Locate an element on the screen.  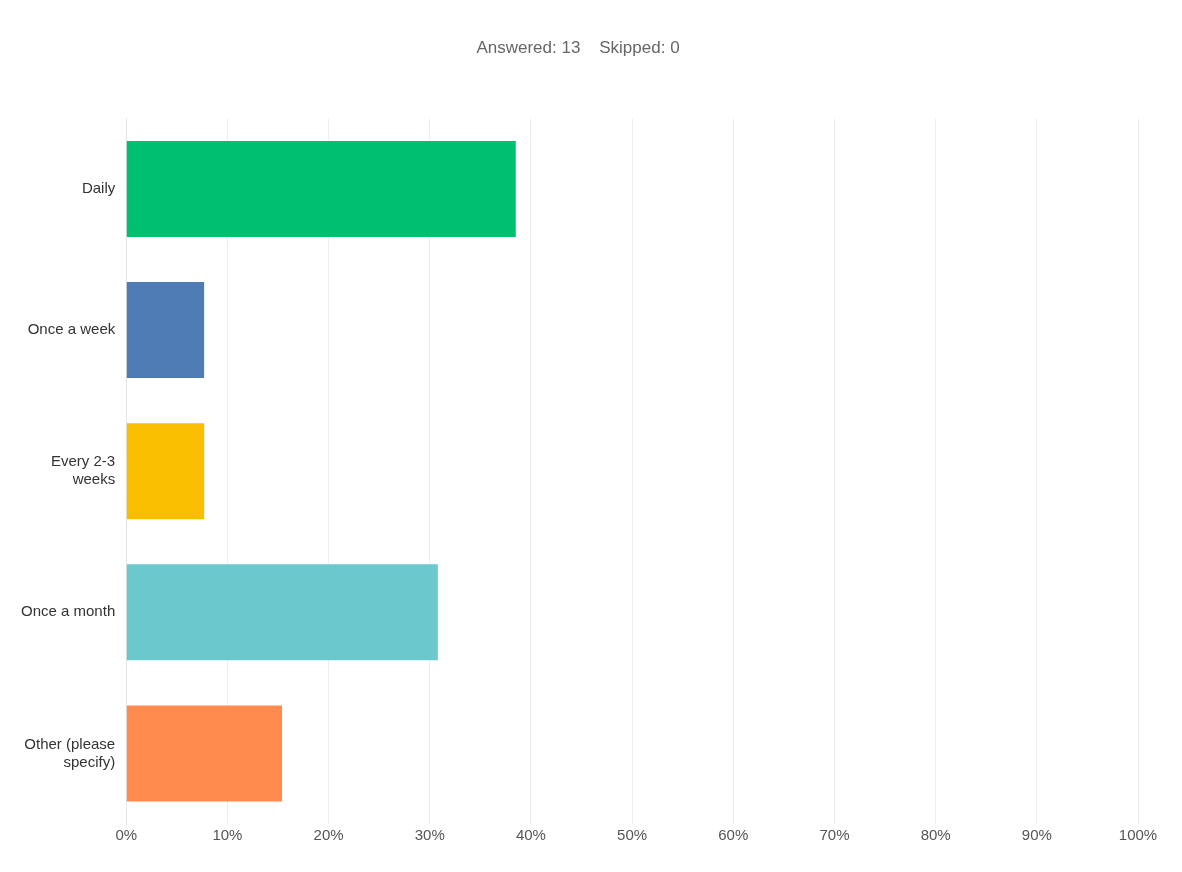
x-tick-label: 60% is located at coordinates (733, 835).